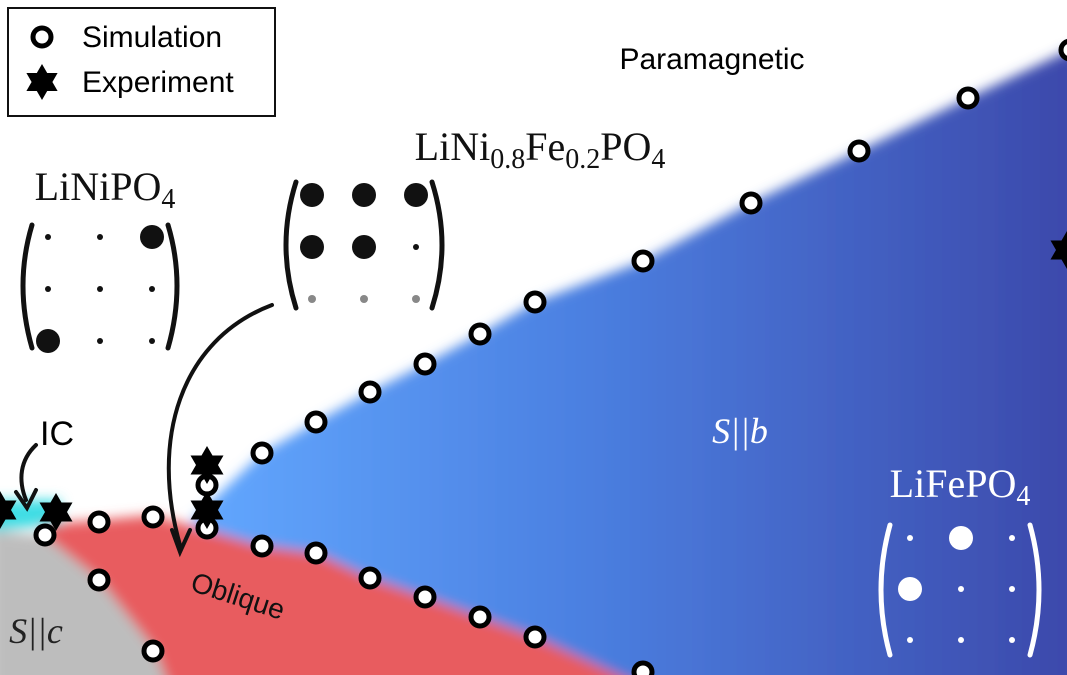 This screenshot has height=675, width=1067. Describe the element at coordinates (141, 62) in the screenshot. I see `legend-box` at that location.